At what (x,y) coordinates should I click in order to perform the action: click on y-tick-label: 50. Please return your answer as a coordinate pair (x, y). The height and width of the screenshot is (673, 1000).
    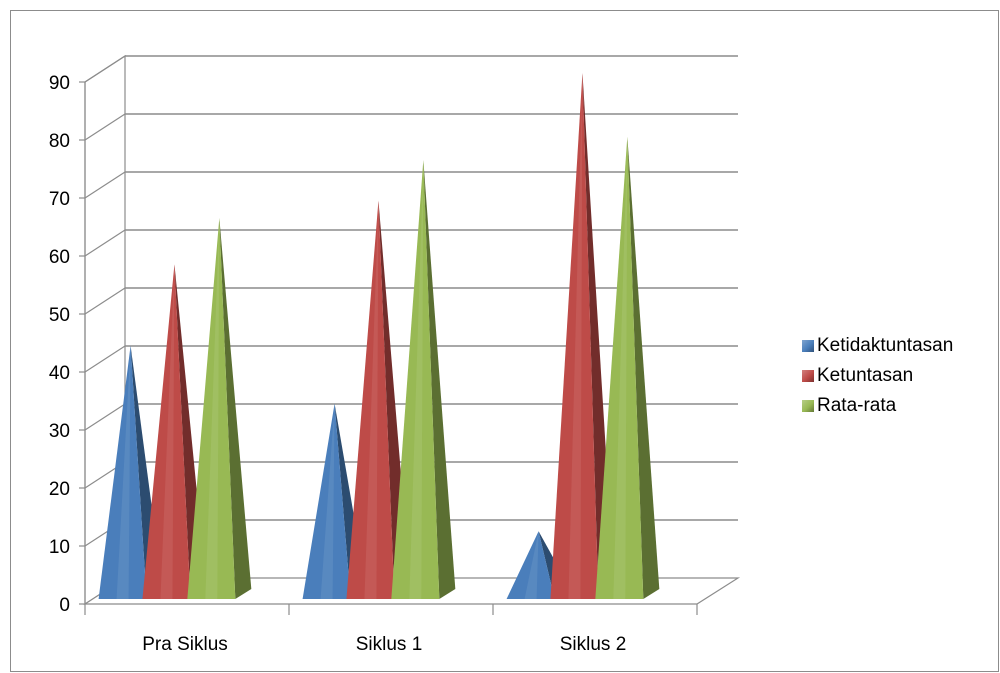
    Looking at the image, I should click on (59, 315).